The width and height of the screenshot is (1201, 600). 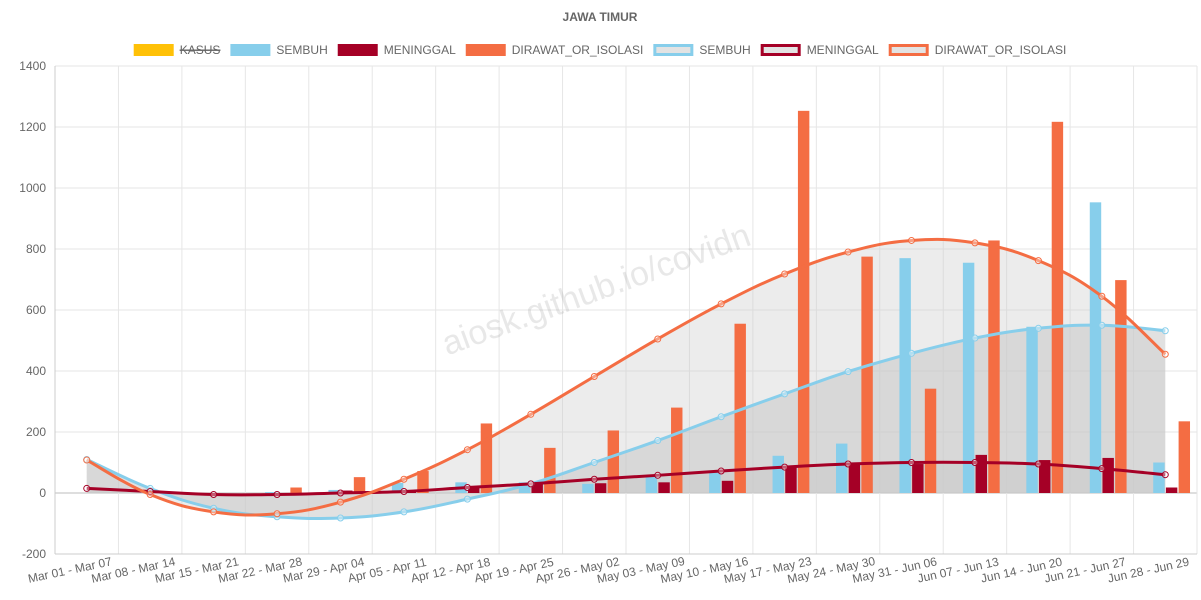 What do you see at coordinates (626, 478) in the screenshot?
I see `line-meninggal` at bounding box center [626, 478].